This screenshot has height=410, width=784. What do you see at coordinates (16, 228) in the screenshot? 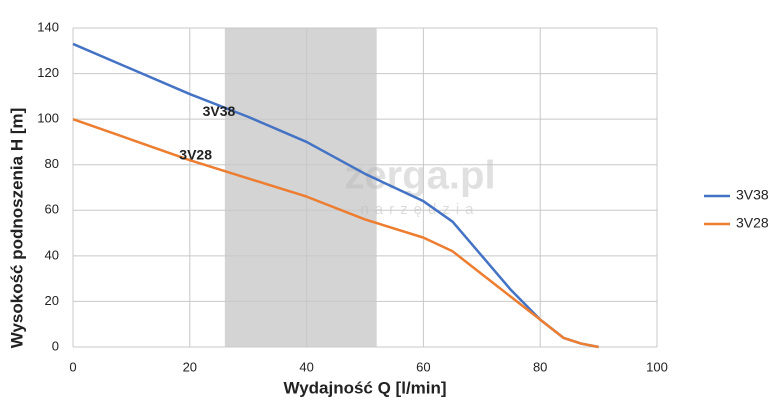
I see `y-axis-title: Wysokość podnoszenia H [m]` at bounding box center [16, 228].